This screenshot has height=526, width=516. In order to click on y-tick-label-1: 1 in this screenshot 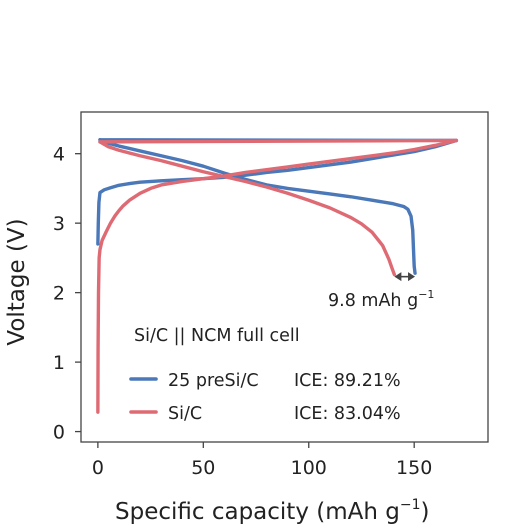, I will do `click(59, 363)`.